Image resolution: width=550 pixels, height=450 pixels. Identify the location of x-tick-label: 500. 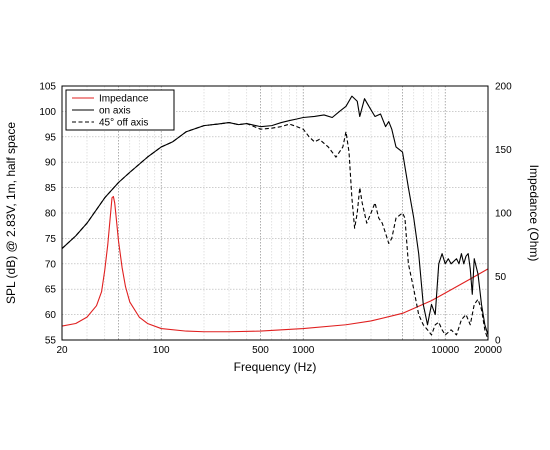
(260, 350).